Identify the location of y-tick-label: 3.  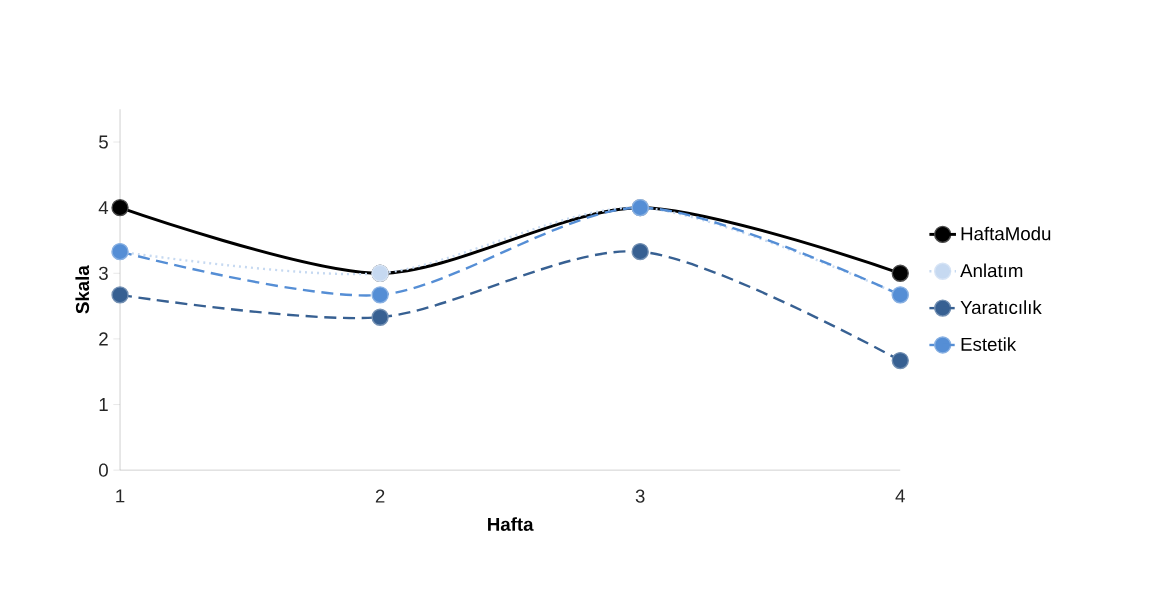
(103, 273).